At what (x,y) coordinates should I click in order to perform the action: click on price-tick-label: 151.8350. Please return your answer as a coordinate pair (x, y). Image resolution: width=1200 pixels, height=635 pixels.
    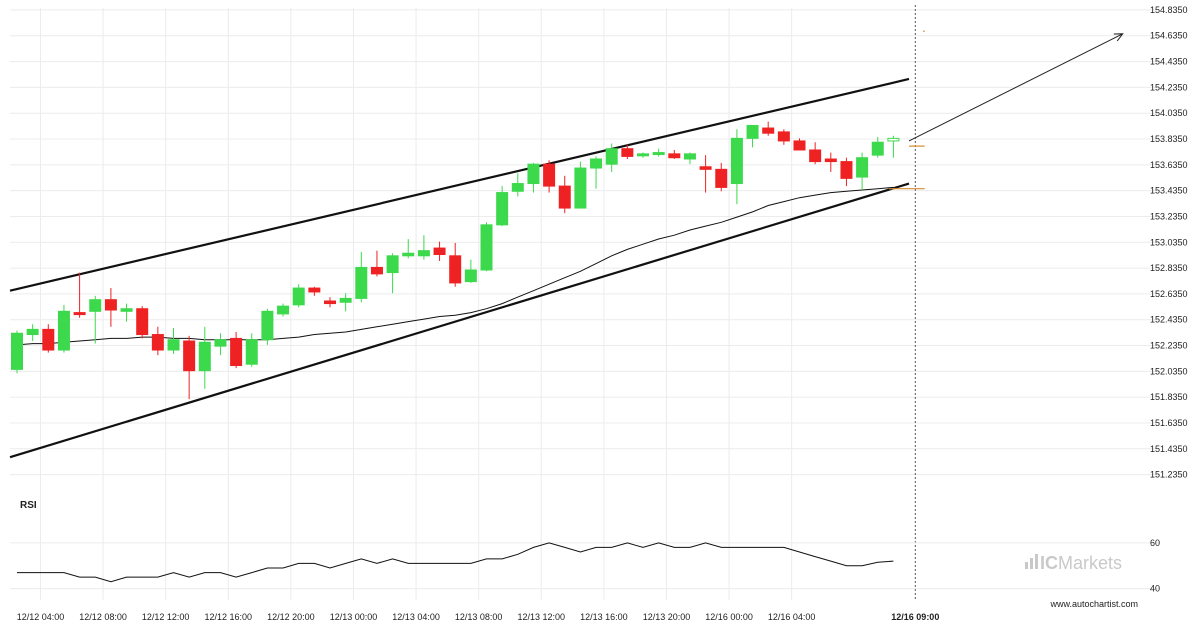
    Looking at the image, I should click on (1169, 397).